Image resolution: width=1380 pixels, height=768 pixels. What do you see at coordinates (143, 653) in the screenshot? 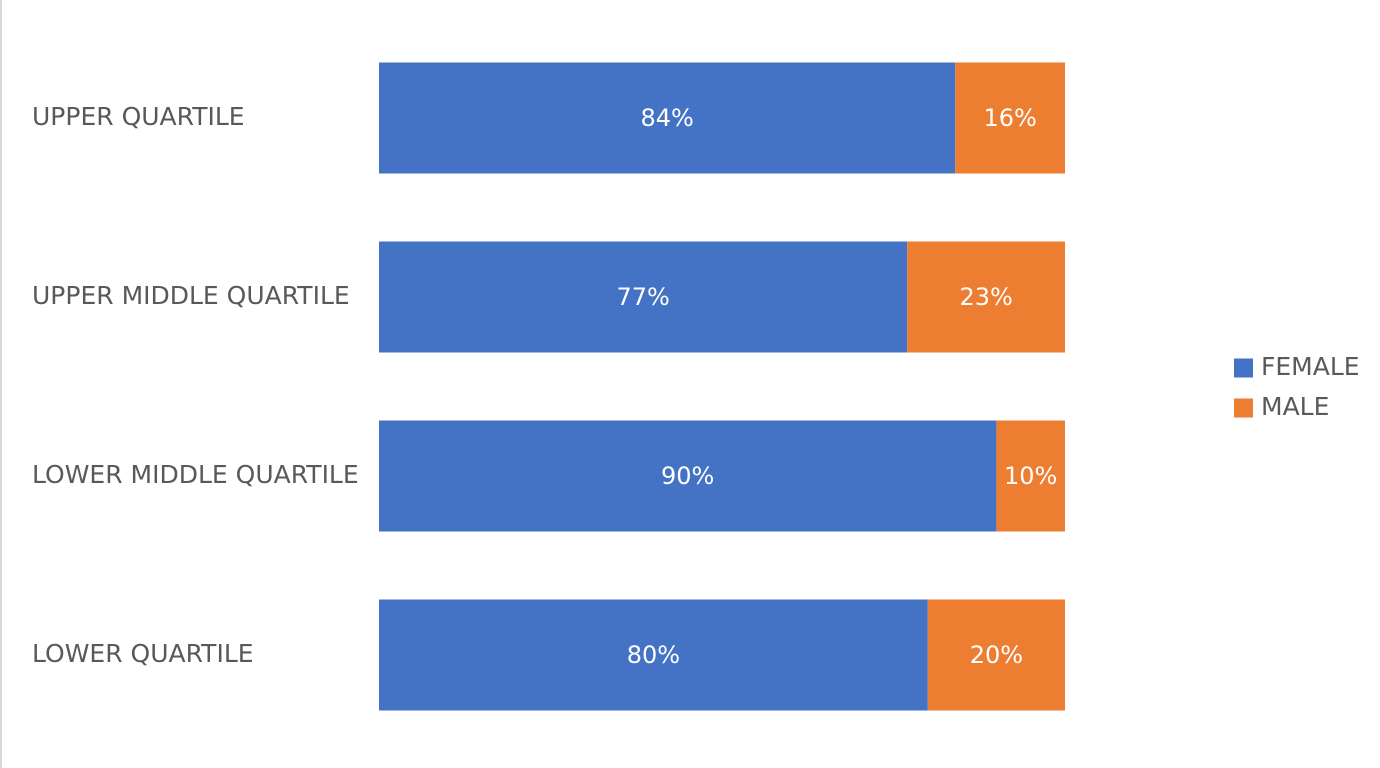
I see `category-label: LOWER QUARTILE` at bounding box center [143, 653].